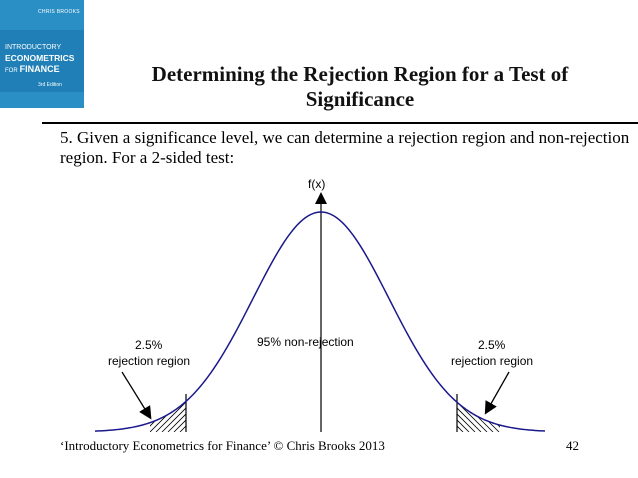 Image resolution: width=638 pixels, height=478 pixels. Describe the element at coordinates (188, 412) in the screenshot. I see `left-rejection-hatch` at that location.